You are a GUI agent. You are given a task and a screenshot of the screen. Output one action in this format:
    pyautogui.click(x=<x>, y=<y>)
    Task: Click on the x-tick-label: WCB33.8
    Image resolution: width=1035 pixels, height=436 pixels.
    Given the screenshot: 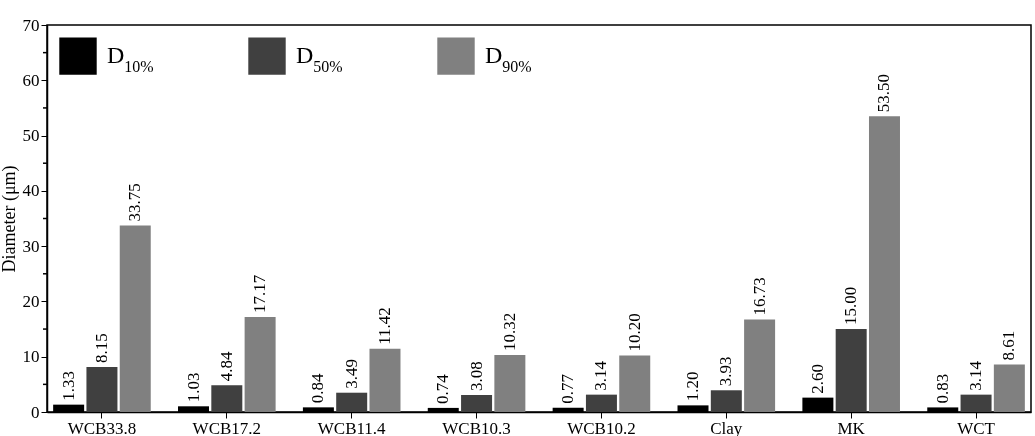 What is the action you would take?
    pyautogui.click(x=102, y=427)
    